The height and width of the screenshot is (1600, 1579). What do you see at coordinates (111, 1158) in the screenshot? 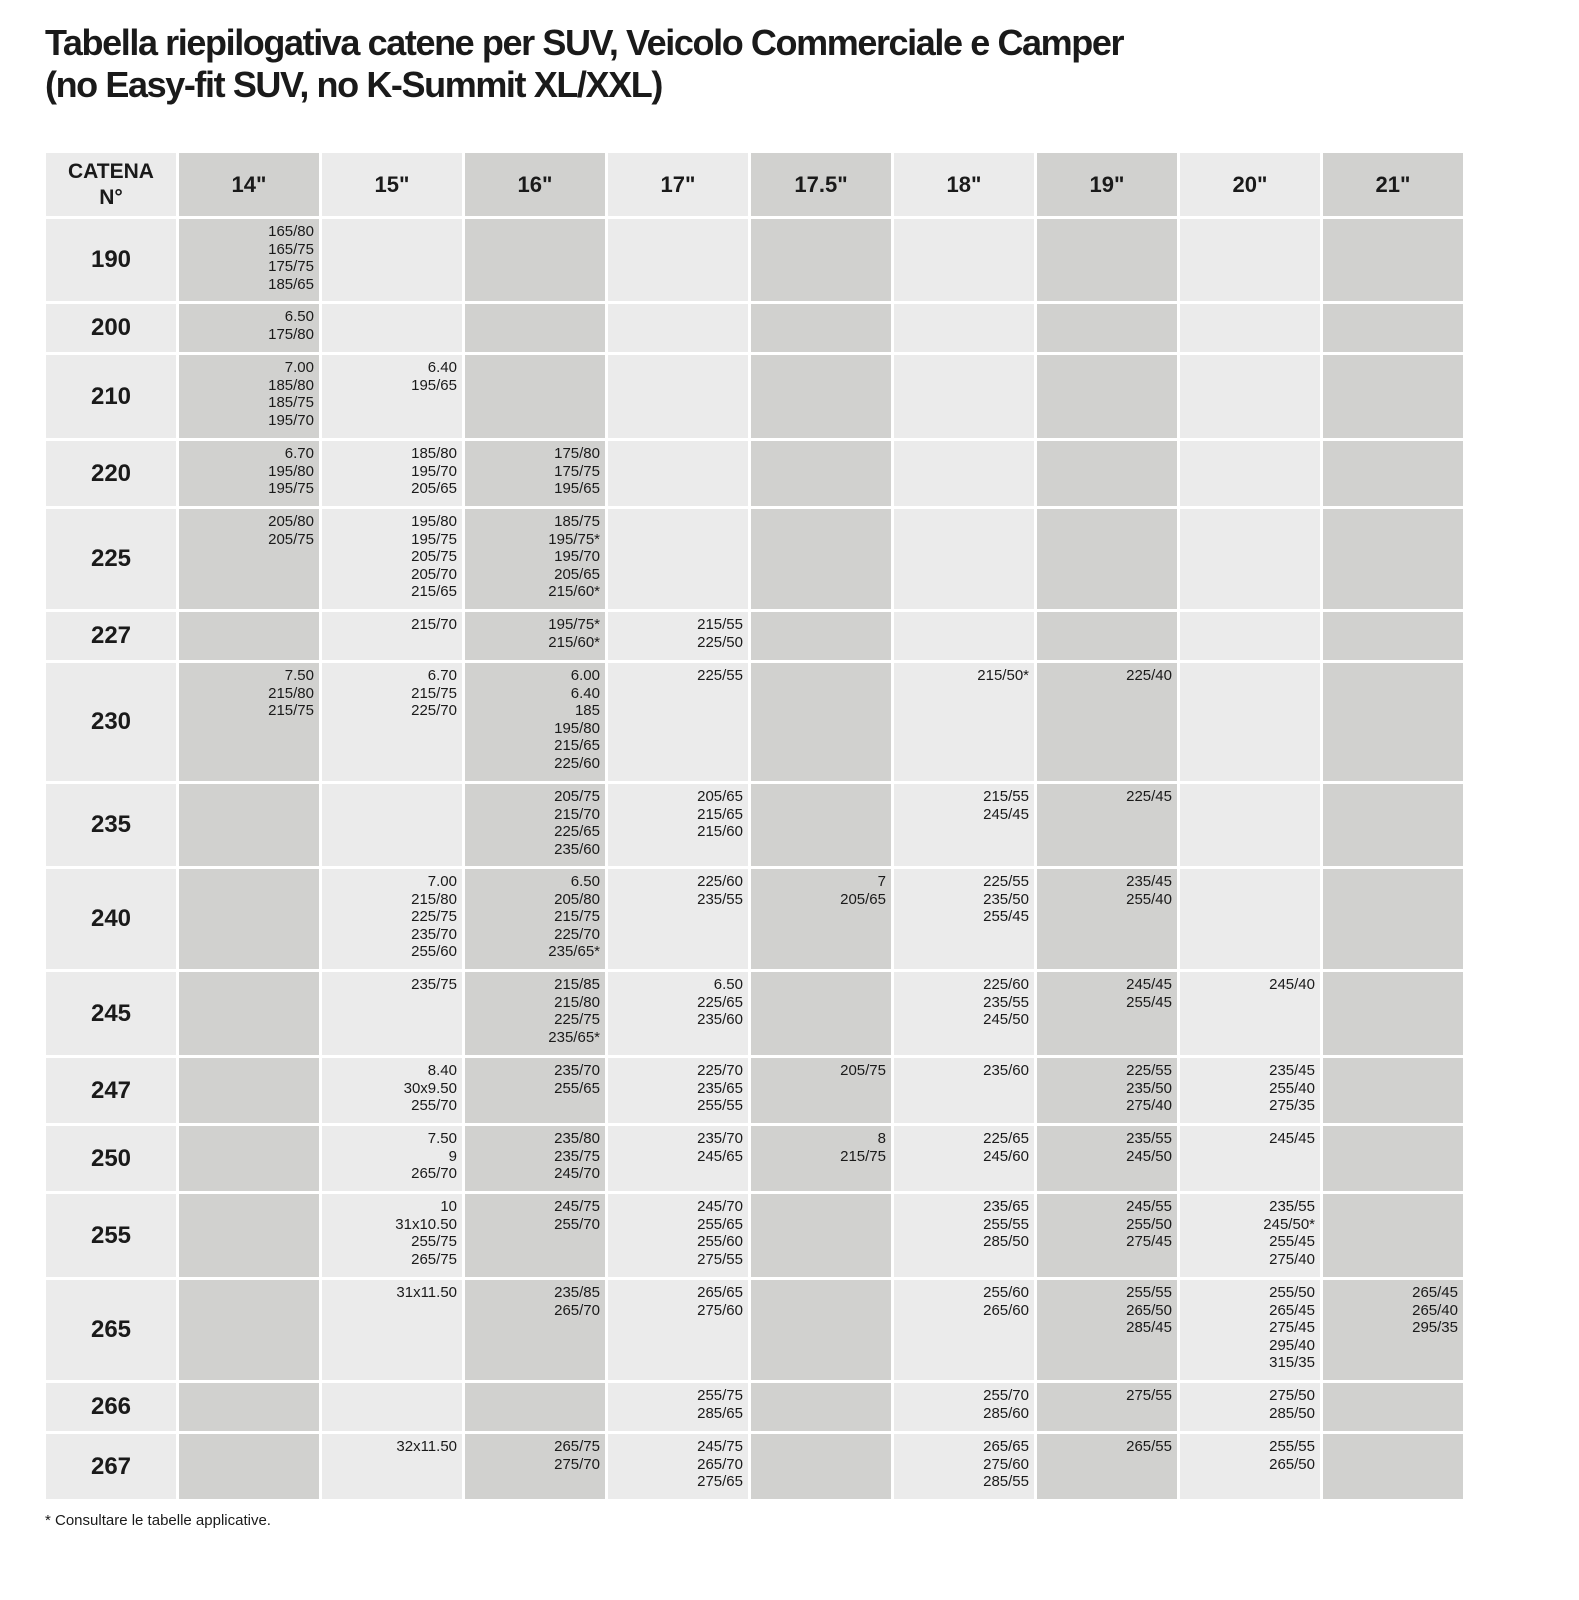
I see `catena-number: 250` at bounding box center [111, 1158].